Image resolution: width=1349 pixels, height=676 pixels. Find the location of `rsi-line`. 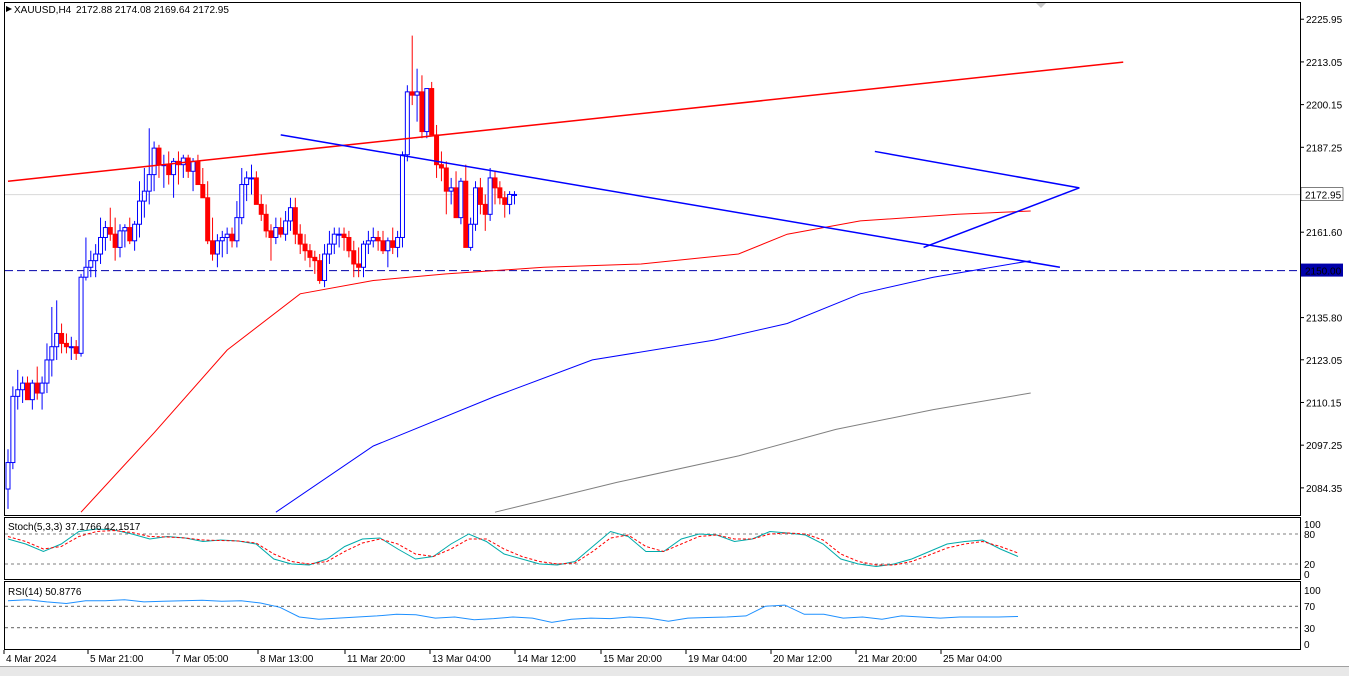

rsi-line is located at coordinates (513, 611).